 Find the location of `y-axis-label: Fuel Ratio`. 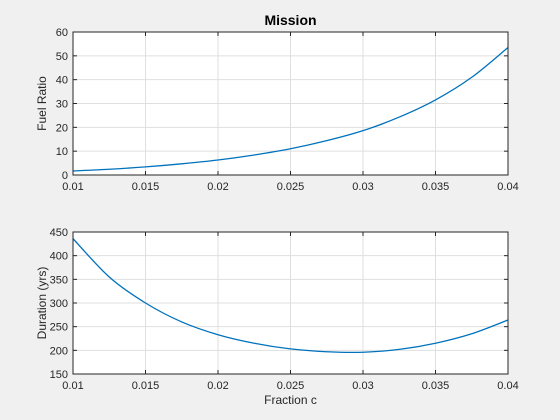

y-axis-label: Fuel Ratio is located at coordinates (42, 103).